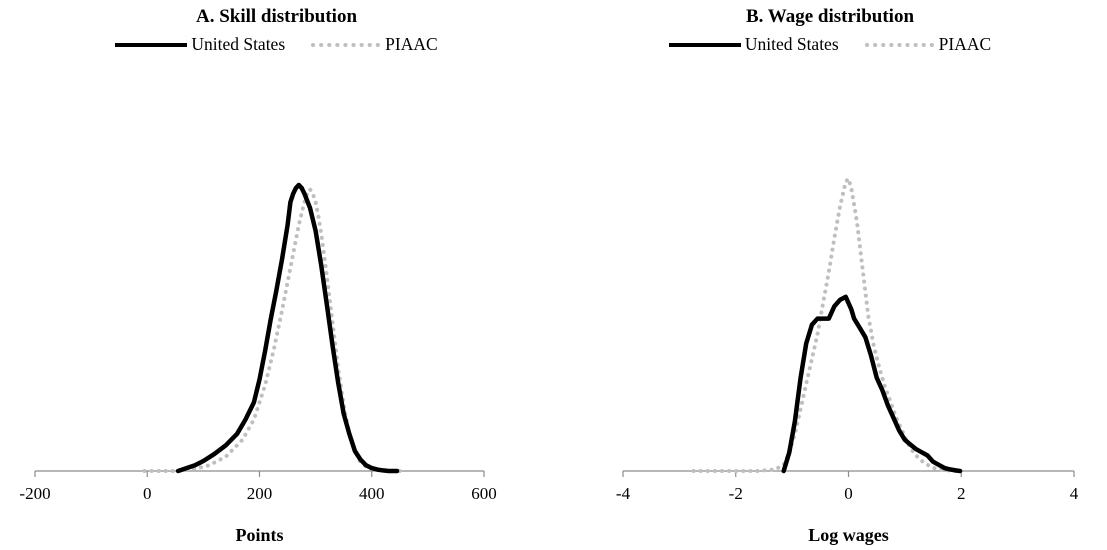  Describe the element at coordinates (259, 535) in the screenshot. I see `x-axis-title-skill: Points` at that location.